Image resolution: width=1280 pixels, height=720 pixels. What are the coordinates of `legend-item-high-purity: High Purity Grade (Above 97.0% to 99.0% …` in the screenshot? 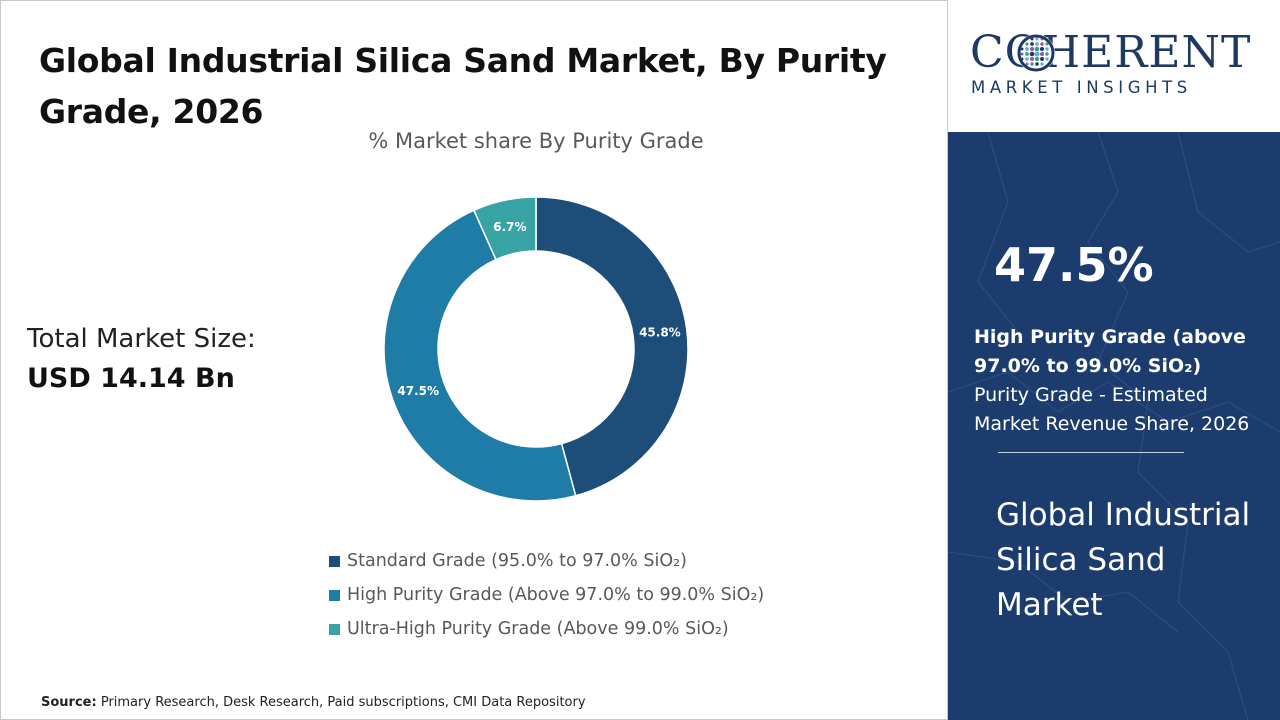 It's located at (546, 595).